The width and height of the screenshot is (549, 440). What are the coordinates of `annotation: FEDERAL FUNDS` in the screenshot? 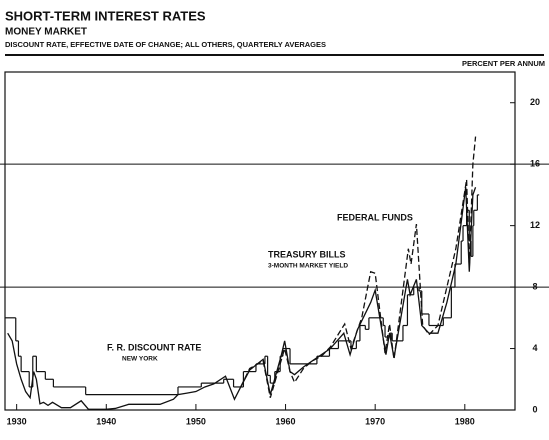 It's located at (375, 217).